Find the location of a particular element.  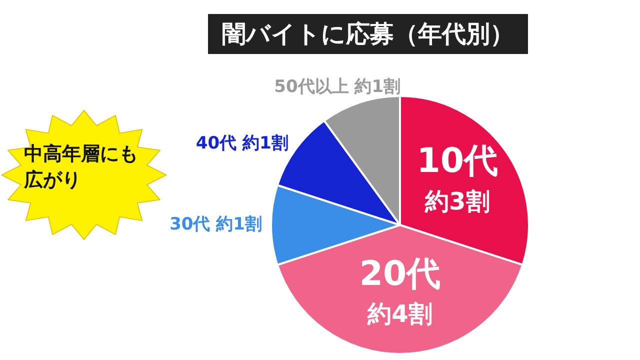

slice-label: 10代 is located at coordinates (457, 161).